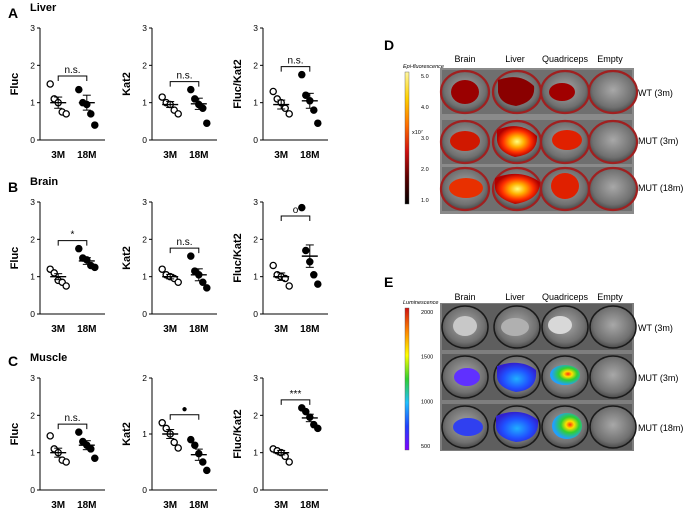  Describe the element at coordinates (425, 201) in the screenshot. I see `colorbar-tick-label: 1.0` at that location.